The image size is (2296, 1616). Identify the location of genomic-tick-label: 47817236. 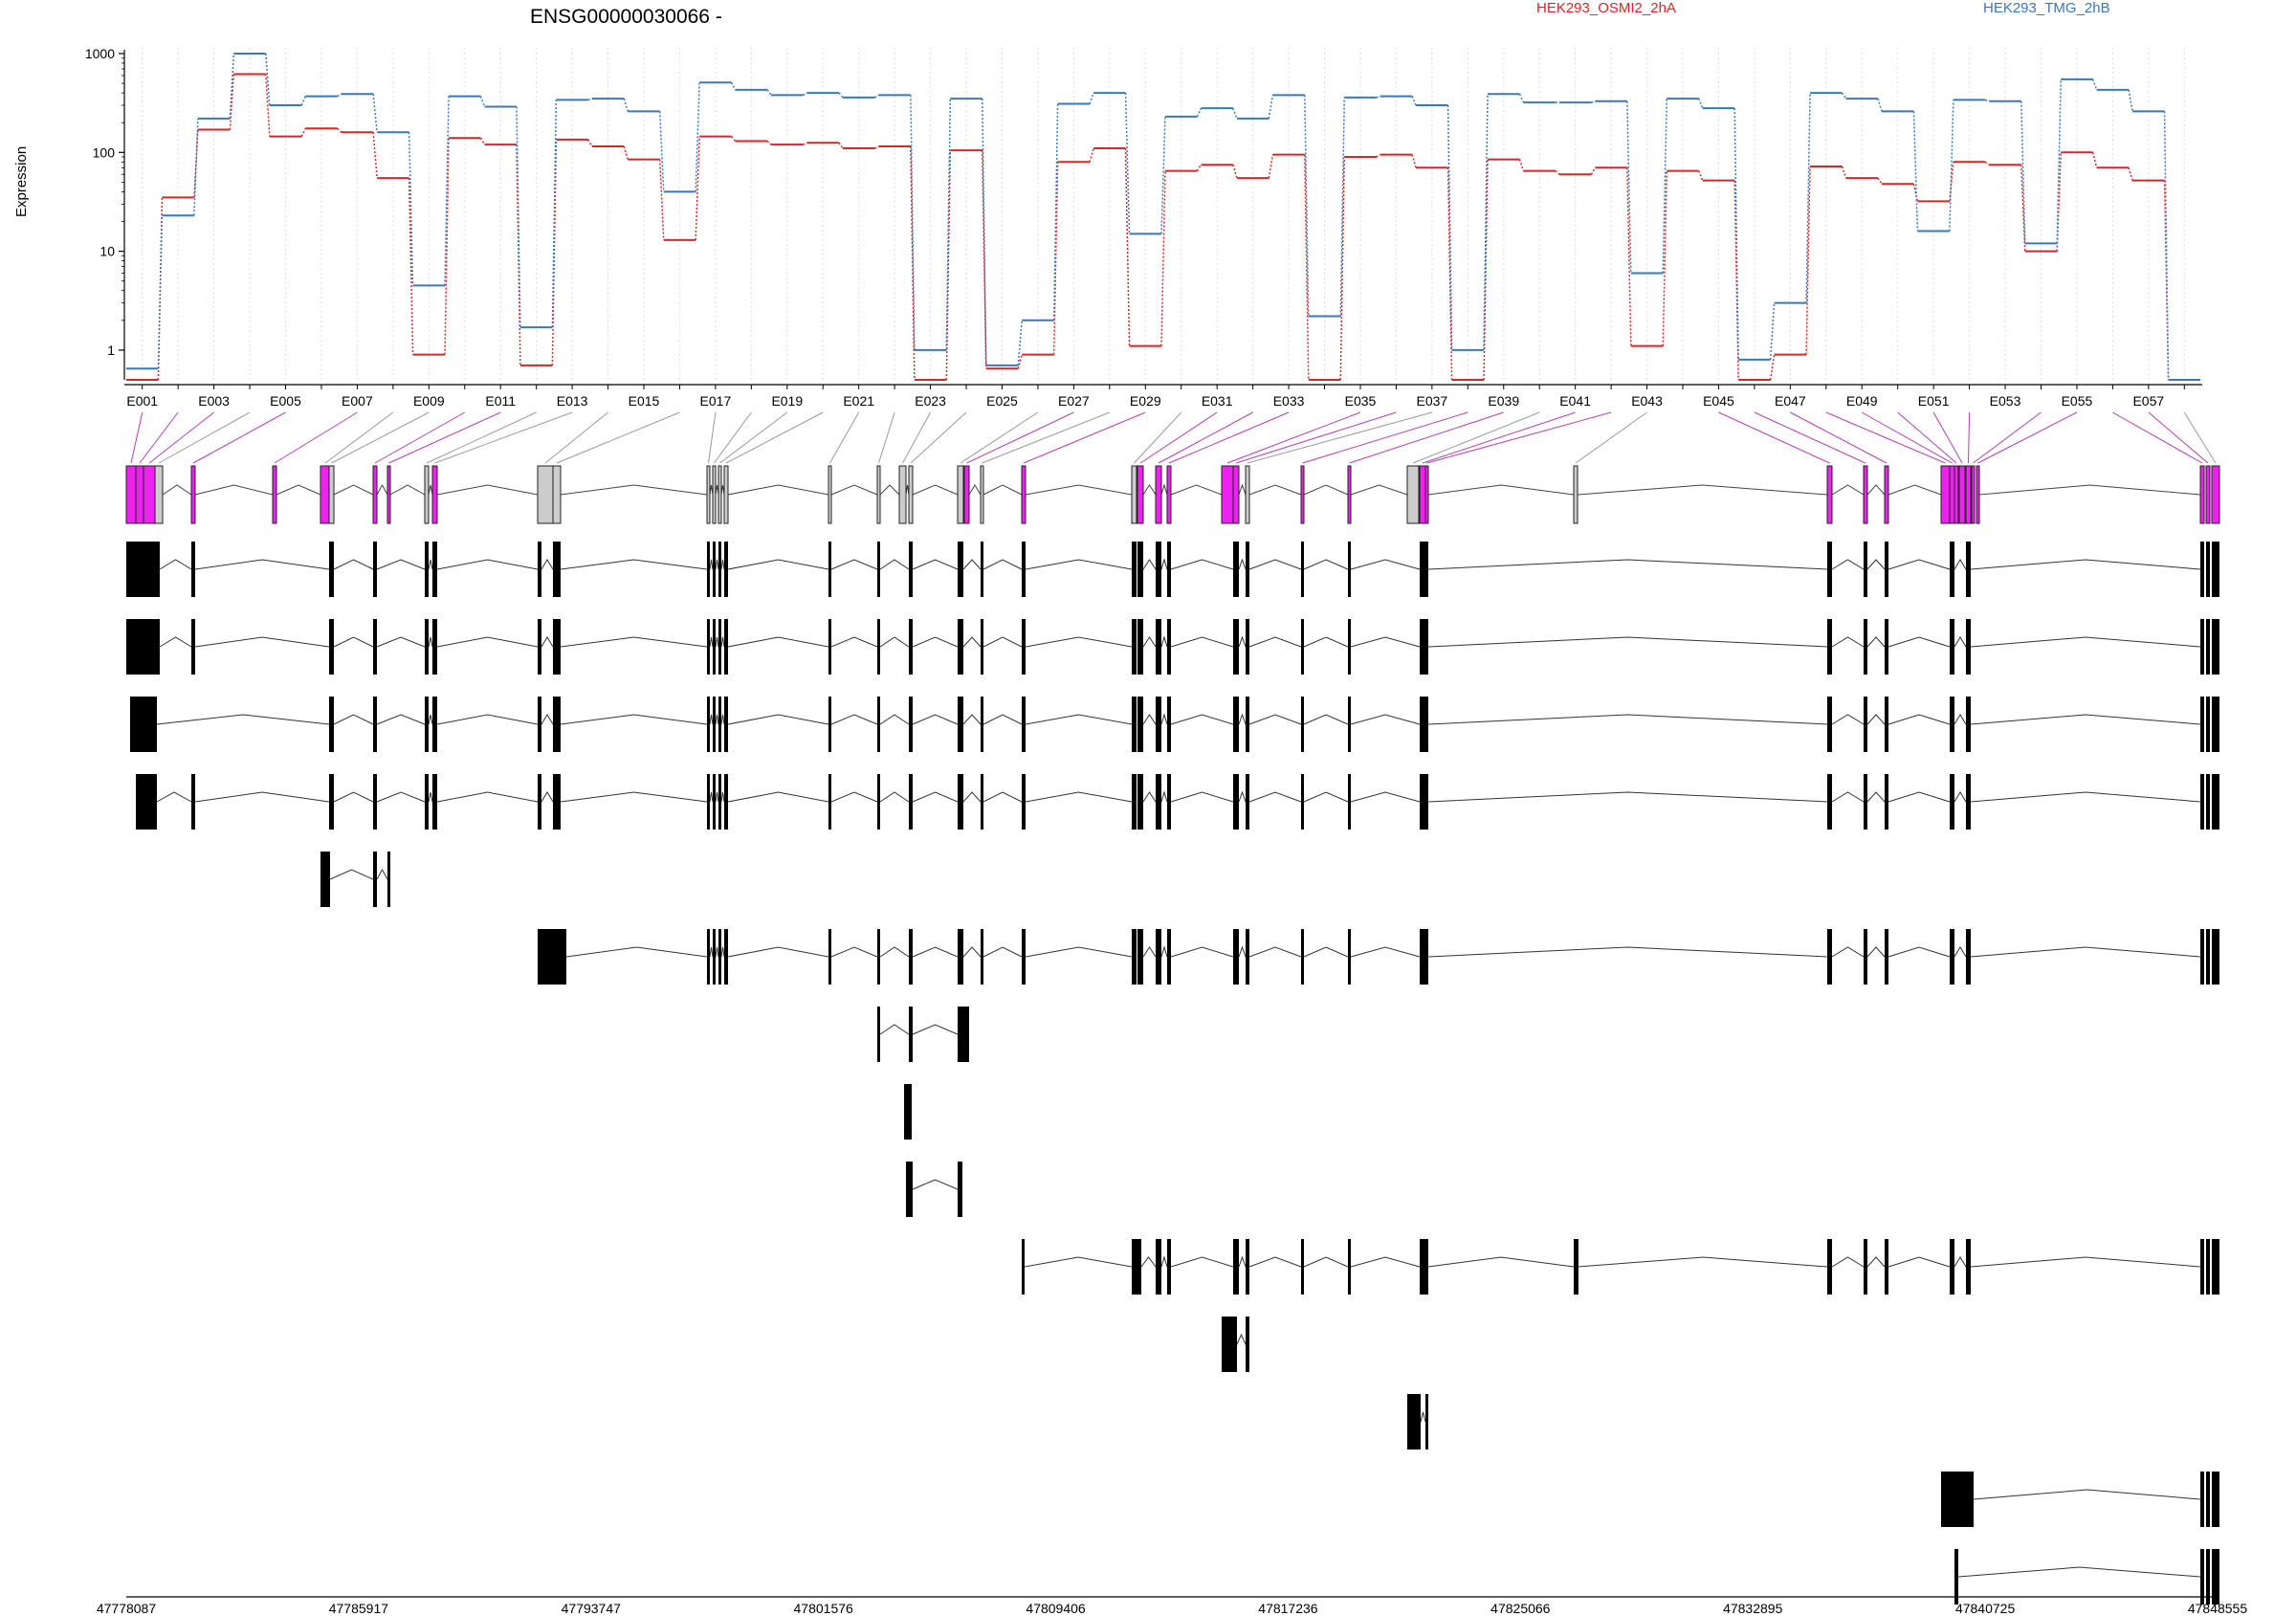
(1288, 1608).